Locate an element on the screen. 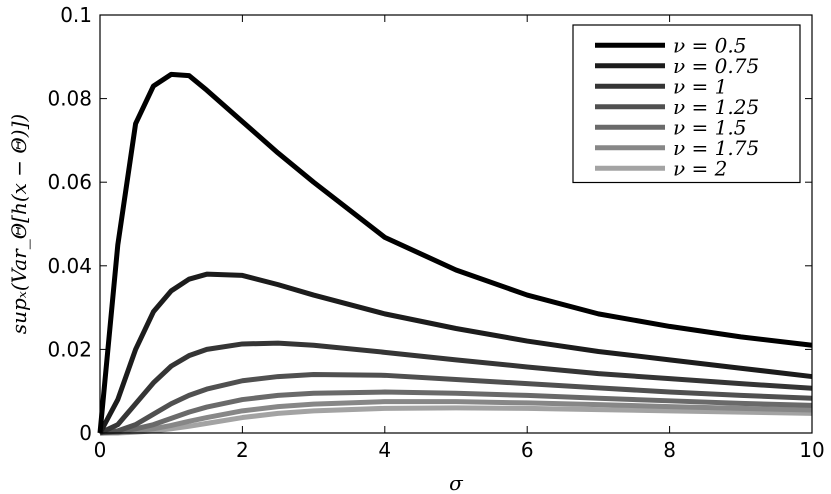  x-tick-label: 0 is located at coordinates (100, 450).